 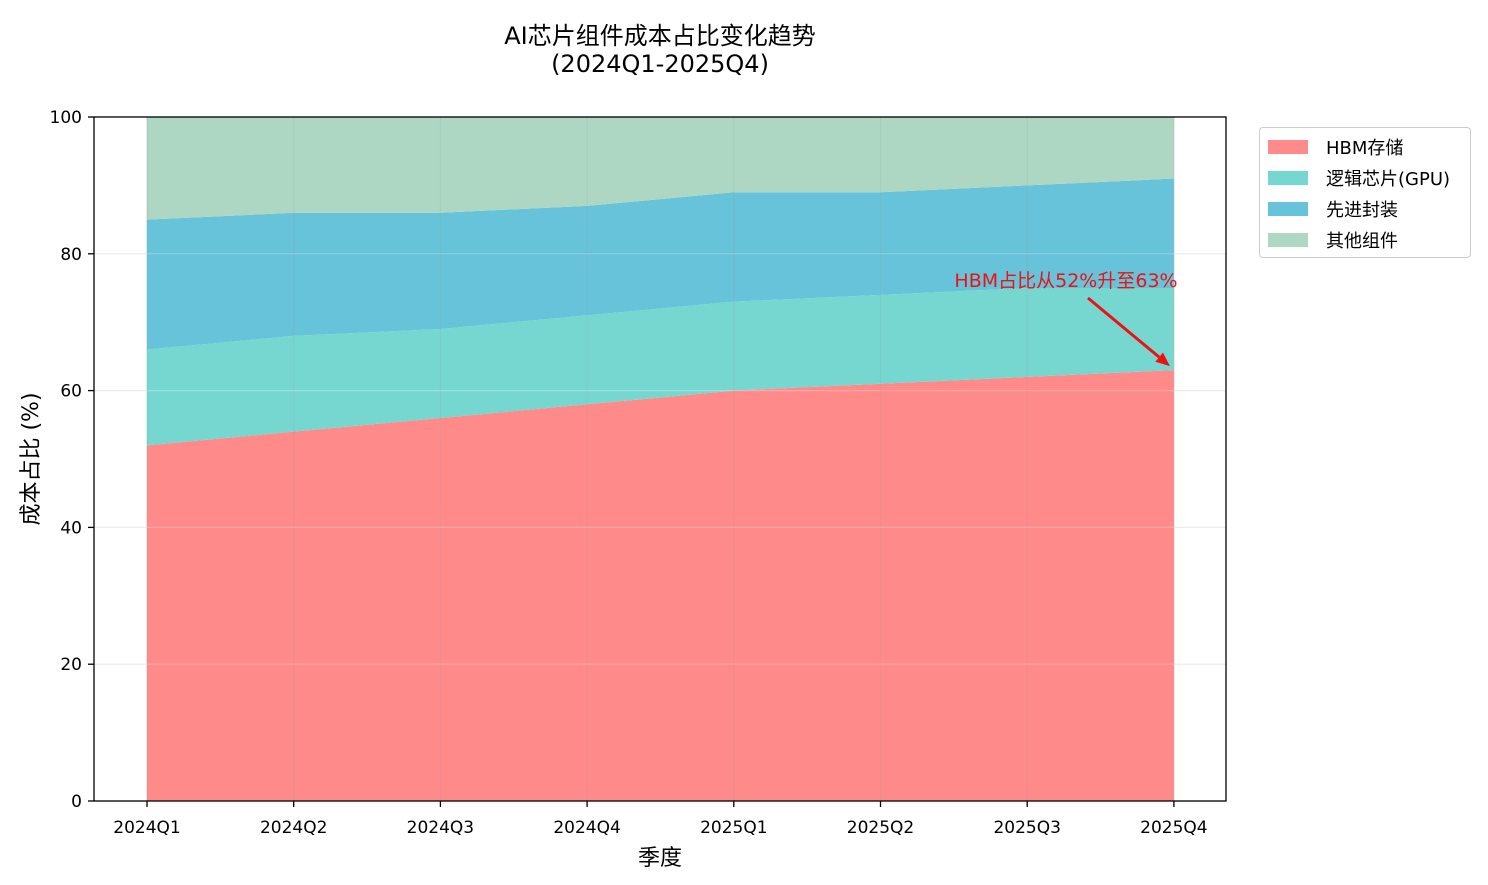 What do you see at coordinates (1173, 828) in the screenshot?
I see `x-tick-label: 2025Q4` at bounding box center [1173, 828].